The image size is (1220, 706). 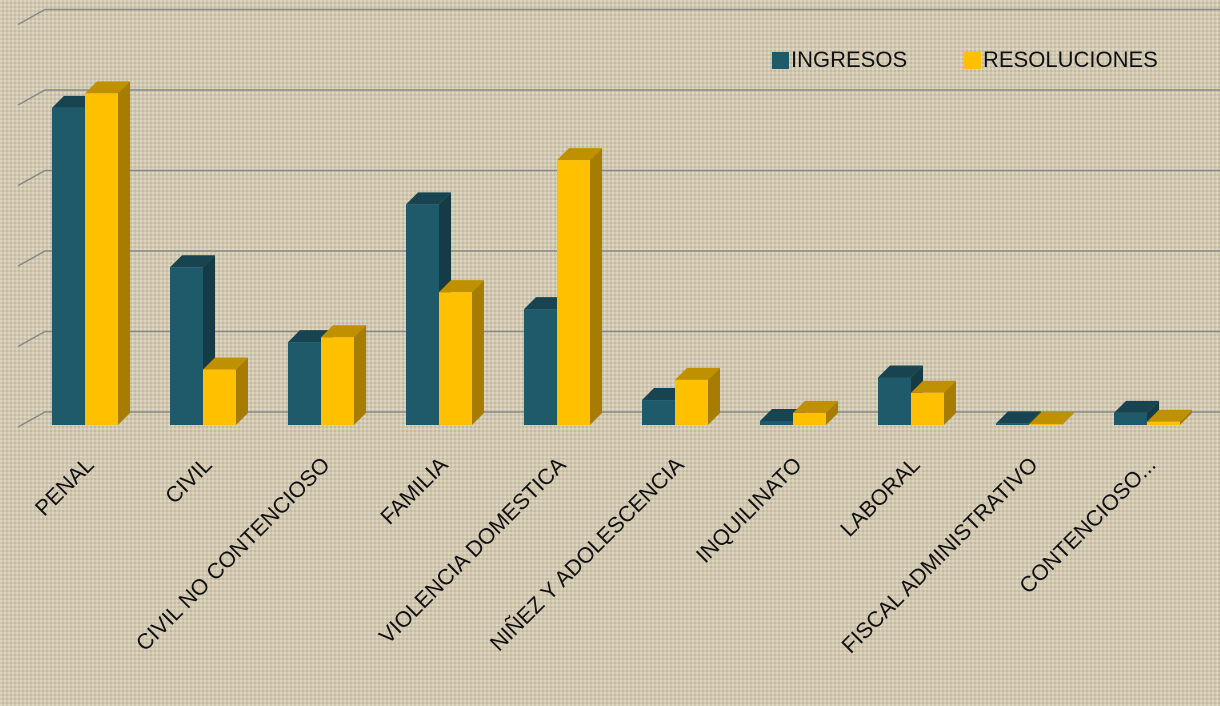 What do you see at coordinates (414, 491) in the screenshot?
I see `x-tick-label: FAMILIA` at bounding box center [414, 491].